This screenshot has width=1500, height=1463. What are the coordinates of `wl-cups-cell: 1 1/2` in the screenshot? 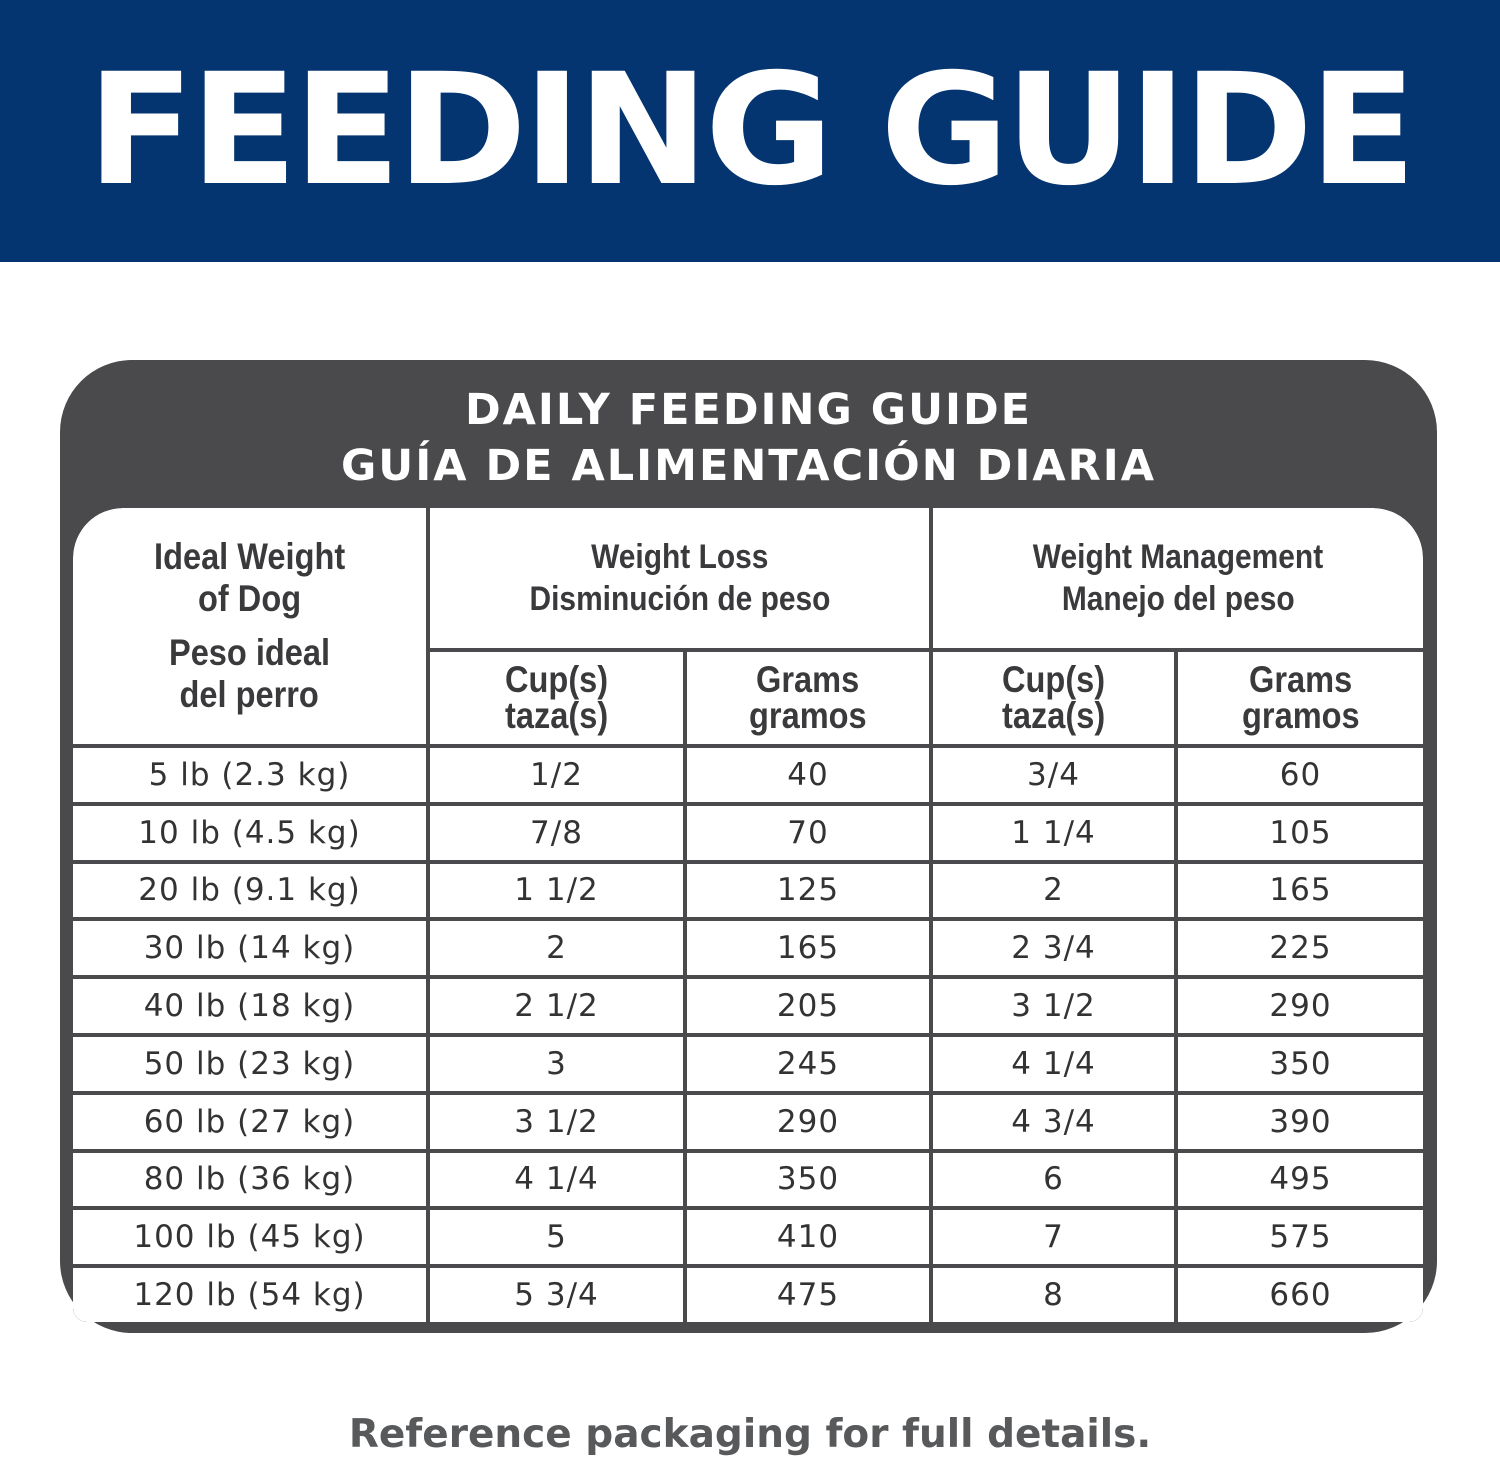 It's located at (556, 890).